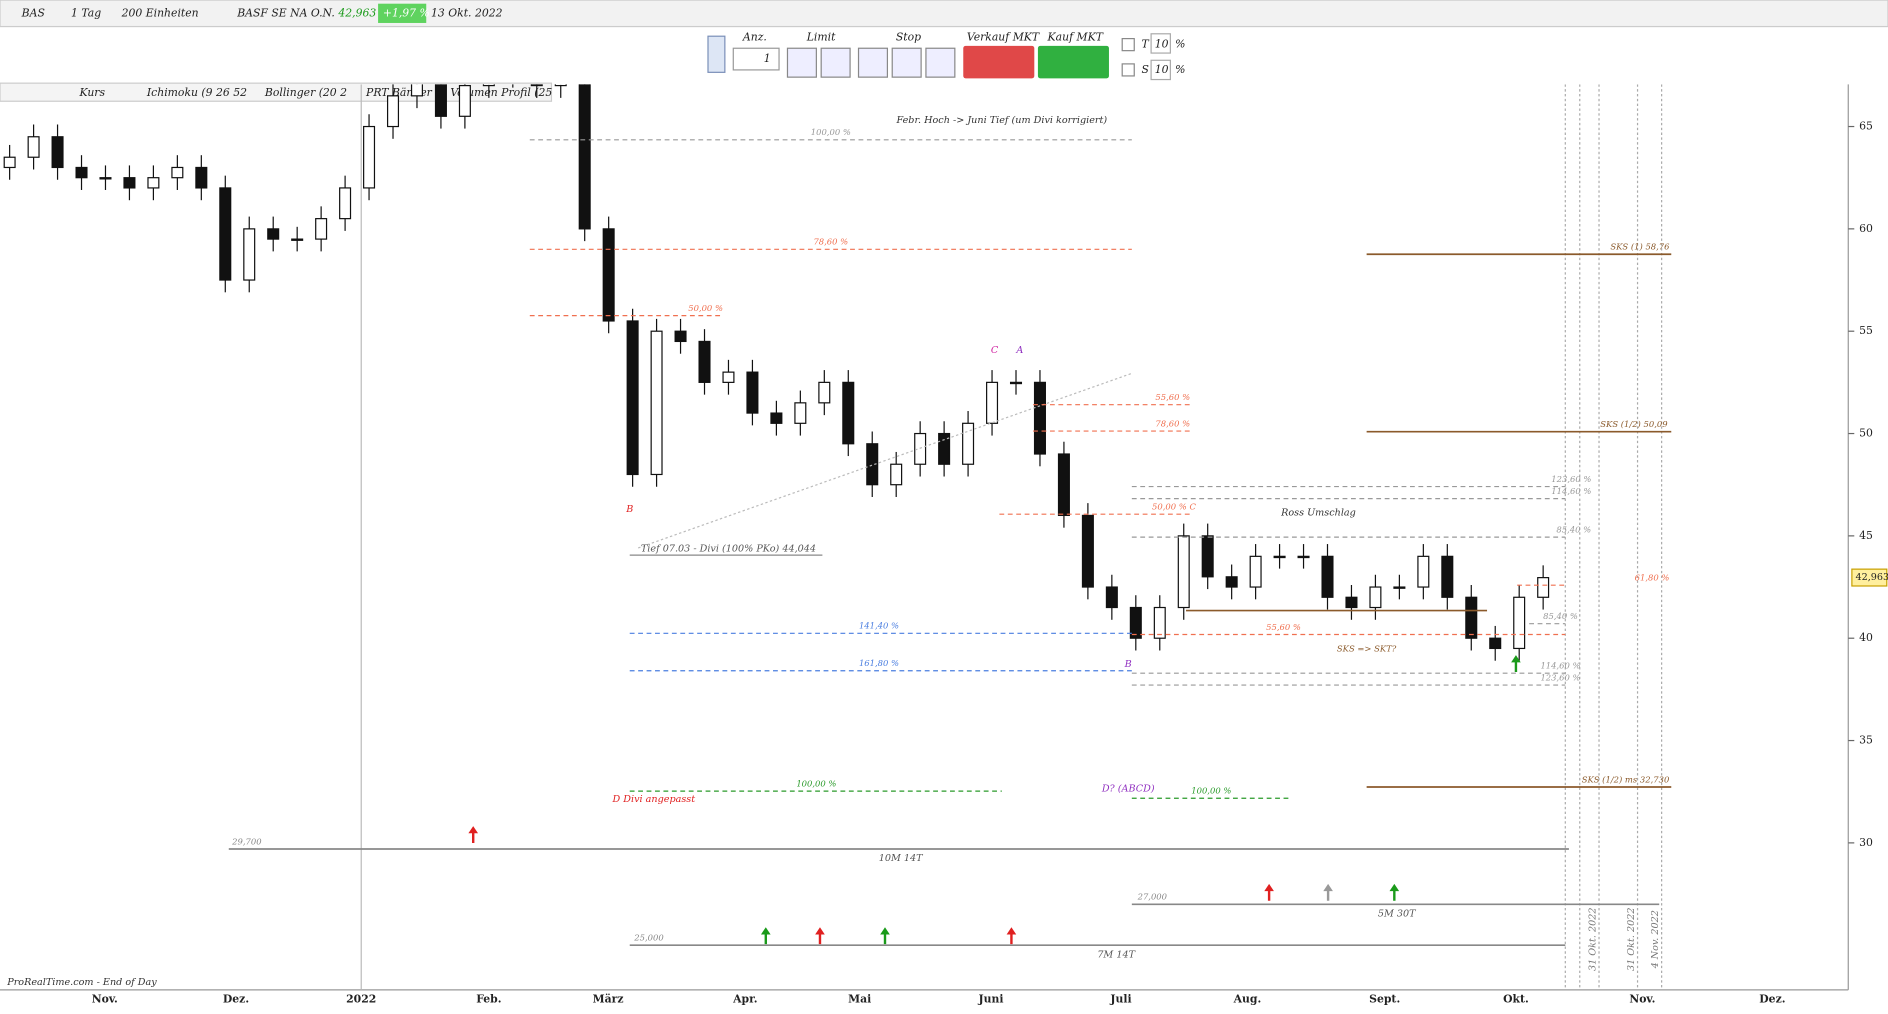 The width and height of the screenshot is (1888, 1014). I want to click on stop-label: Stop, so click(908, 36).